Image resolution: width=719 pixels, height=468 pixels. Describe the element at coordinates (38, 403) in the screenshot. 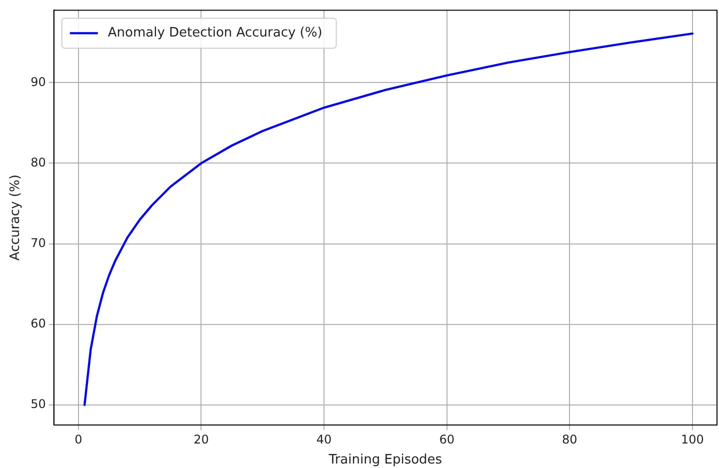

I see `y-tick-label: 50` at that location.